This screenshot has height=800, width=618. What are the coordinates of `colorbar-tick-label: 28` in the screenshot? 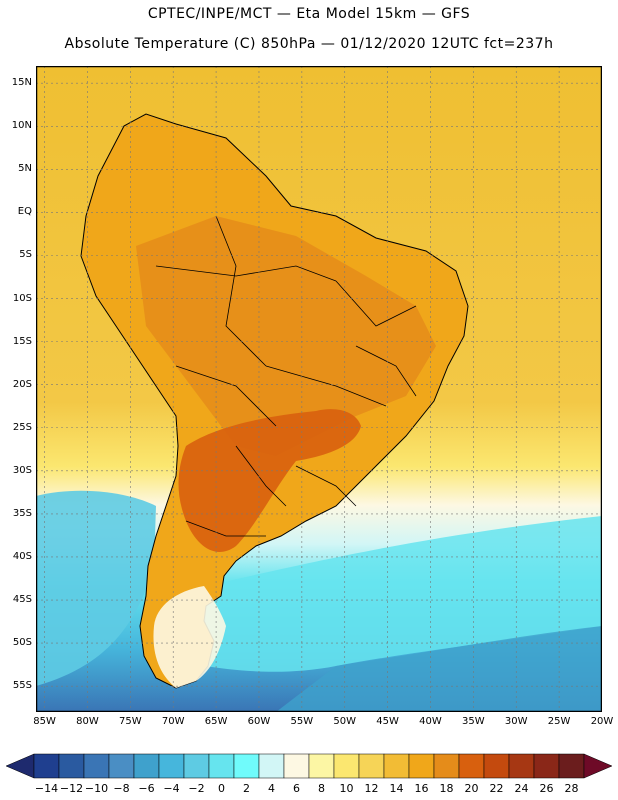 It's located at (571, 788).